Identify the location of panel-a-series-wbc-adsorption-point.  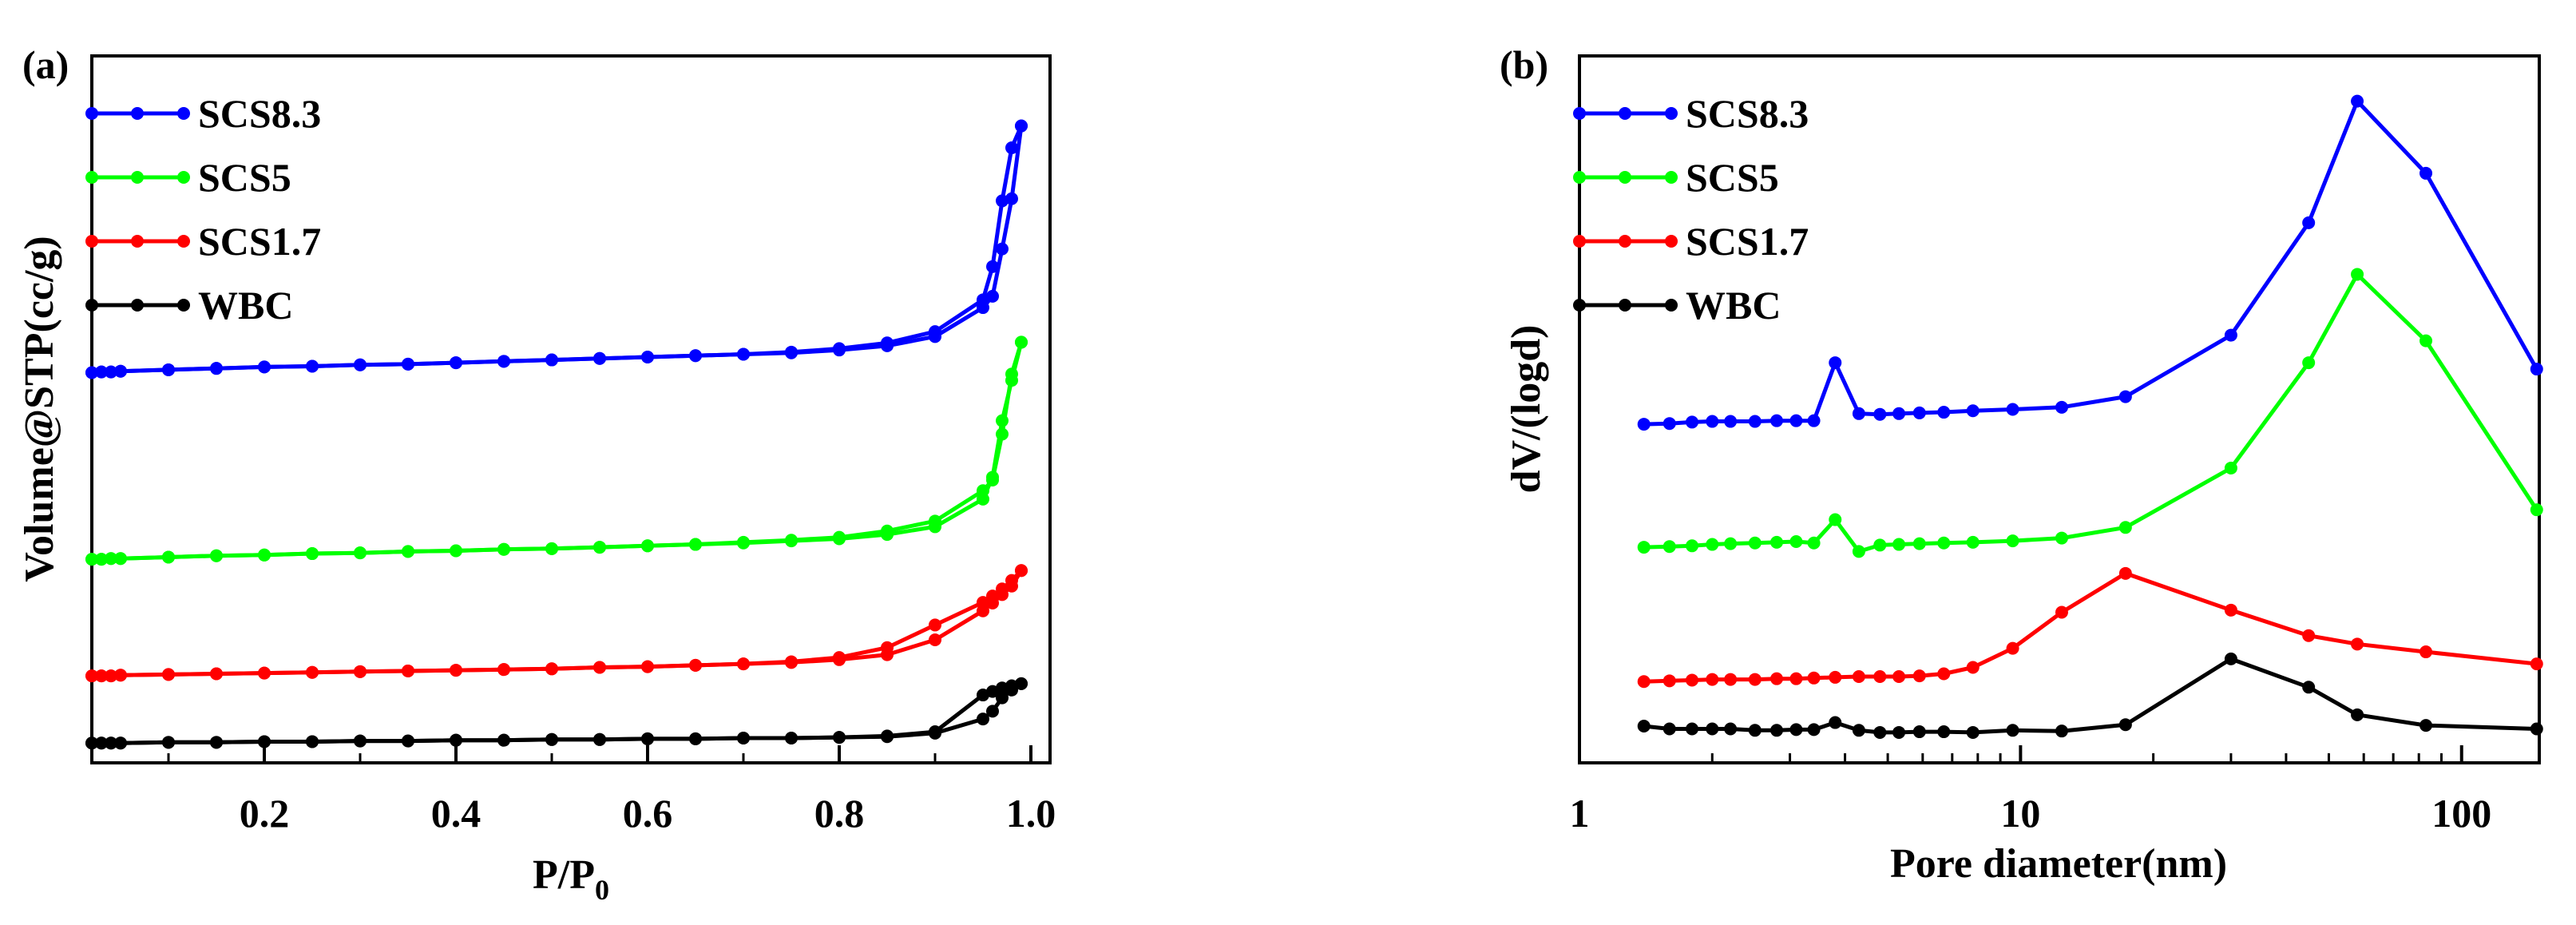
(992, 711).